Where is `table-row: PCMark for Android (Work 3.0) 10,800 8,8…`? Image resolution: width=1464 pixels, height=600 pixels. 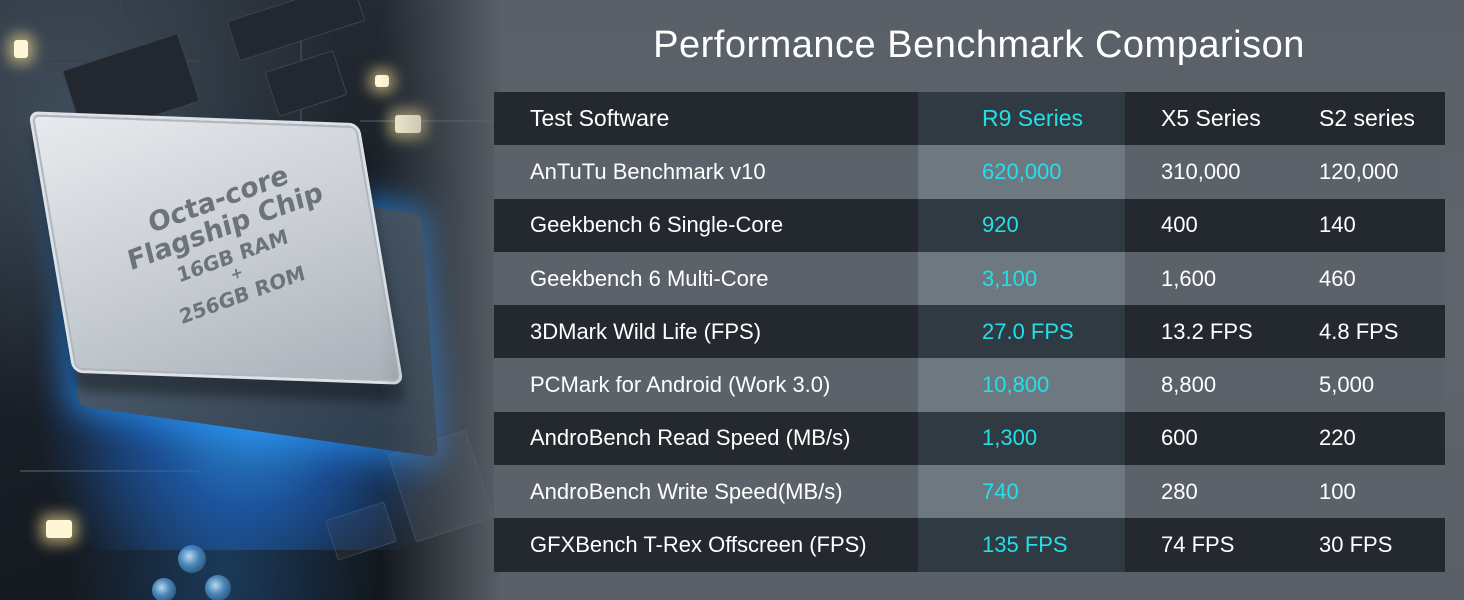
table-row: PCMark for Android (Work 3.0) 10,800 8,8… is located at coordinates (969, 385).